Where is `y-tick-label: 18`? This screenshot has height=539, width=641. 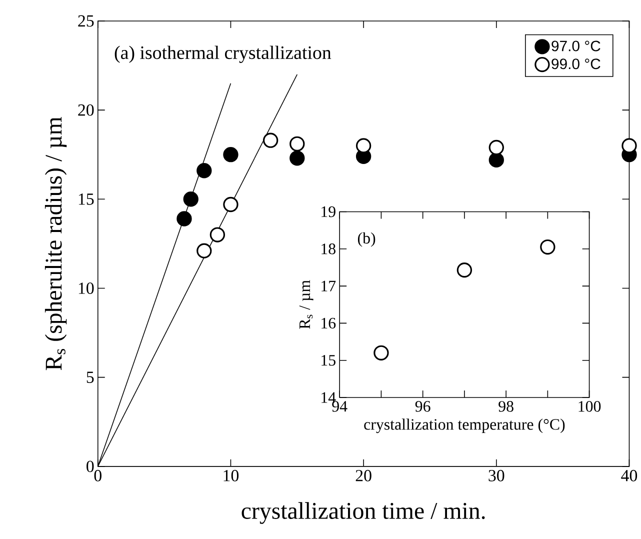 y-tick-label: 18 is located at coordinates (329, 248).